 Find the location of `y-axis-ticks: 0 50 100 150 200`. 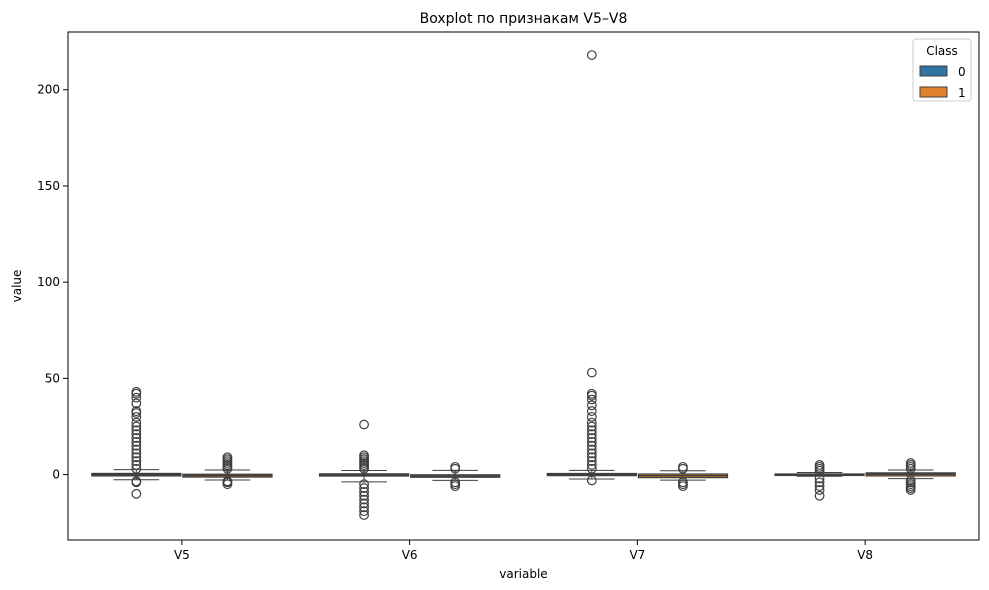

y-axis-ticks: 0 50 100 150 200 is located at coordinates (52, 282).